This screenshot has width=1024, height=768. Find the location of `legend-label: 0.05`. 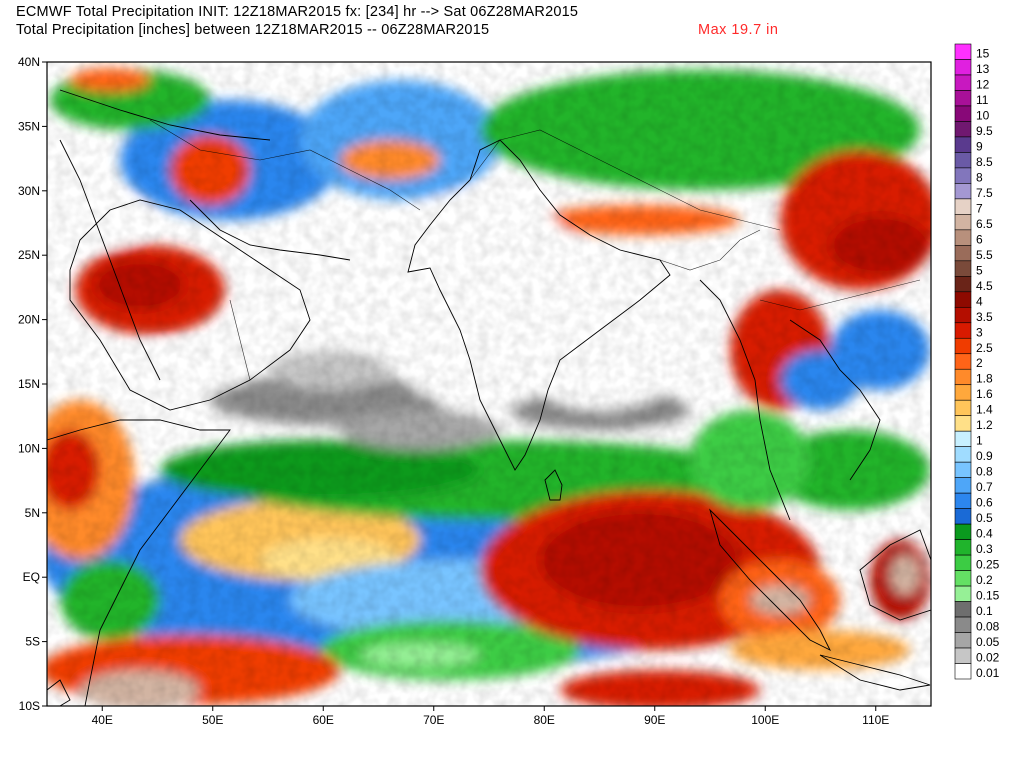

legend-label: 0.05 is located at coordinates (988, 642).